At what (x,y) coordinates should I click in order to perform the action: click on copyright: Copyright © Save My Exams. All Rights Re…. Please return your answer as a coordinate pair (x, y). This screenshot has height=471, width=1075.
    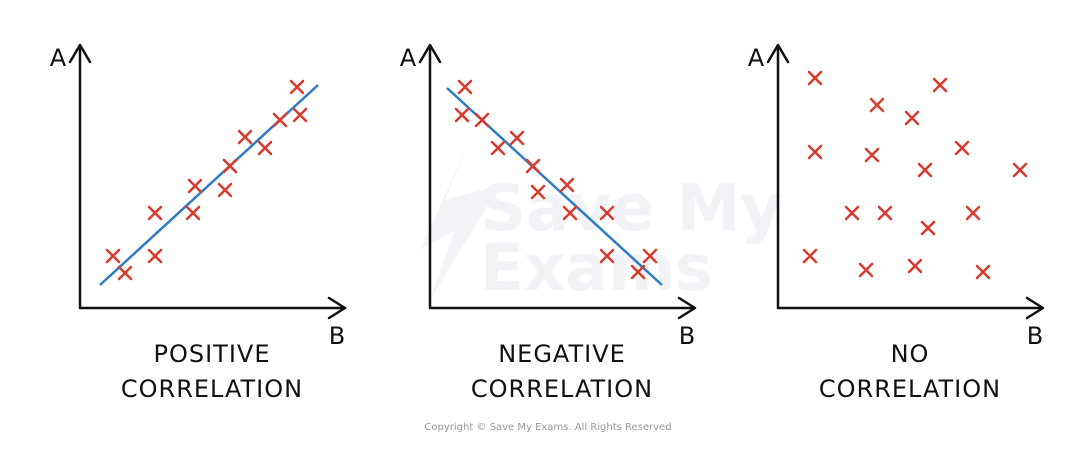
    Looking at the image, I should click on (547, 427).